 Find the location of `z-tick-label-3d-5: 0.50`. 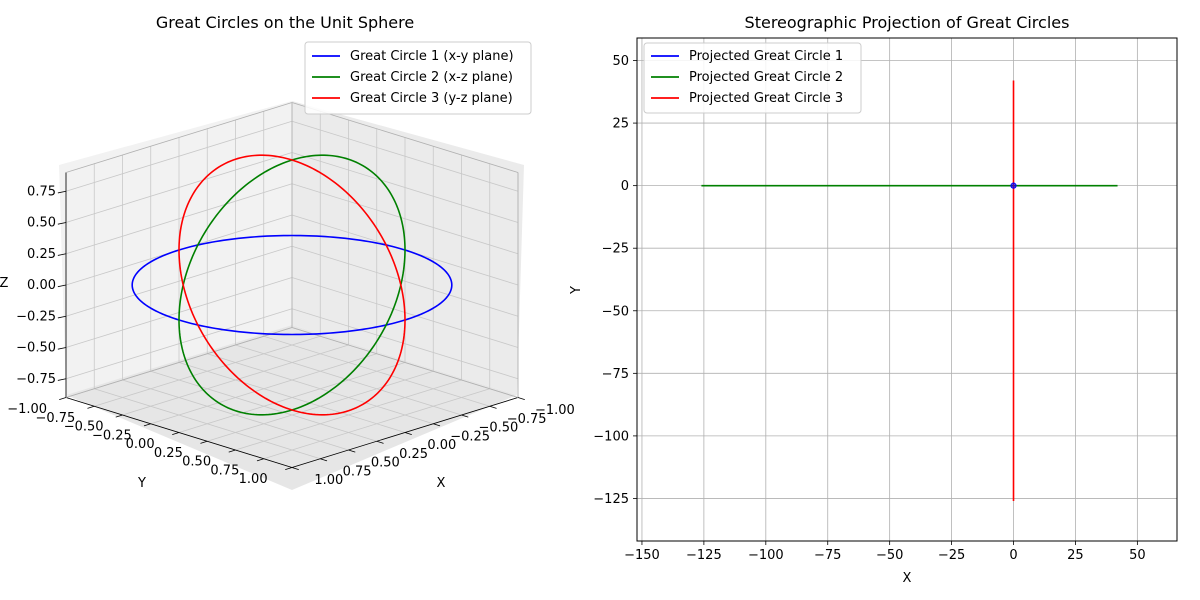

z-tick-label-3d-5: 0.50 is located at coordinates (41, 223).